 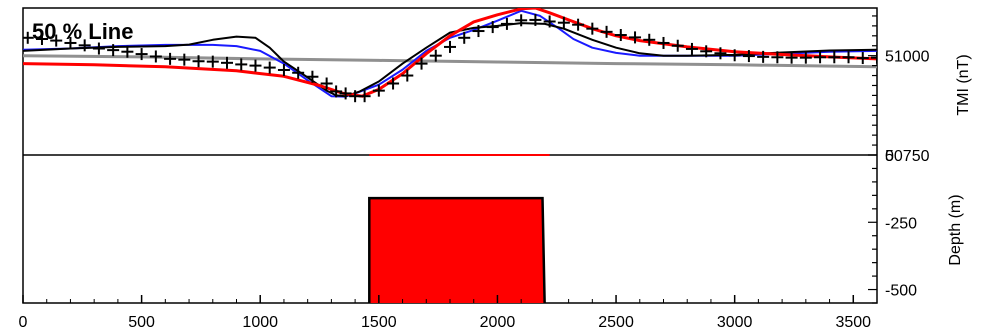 I want to click on depth-panel, so click(x=457, y=249).